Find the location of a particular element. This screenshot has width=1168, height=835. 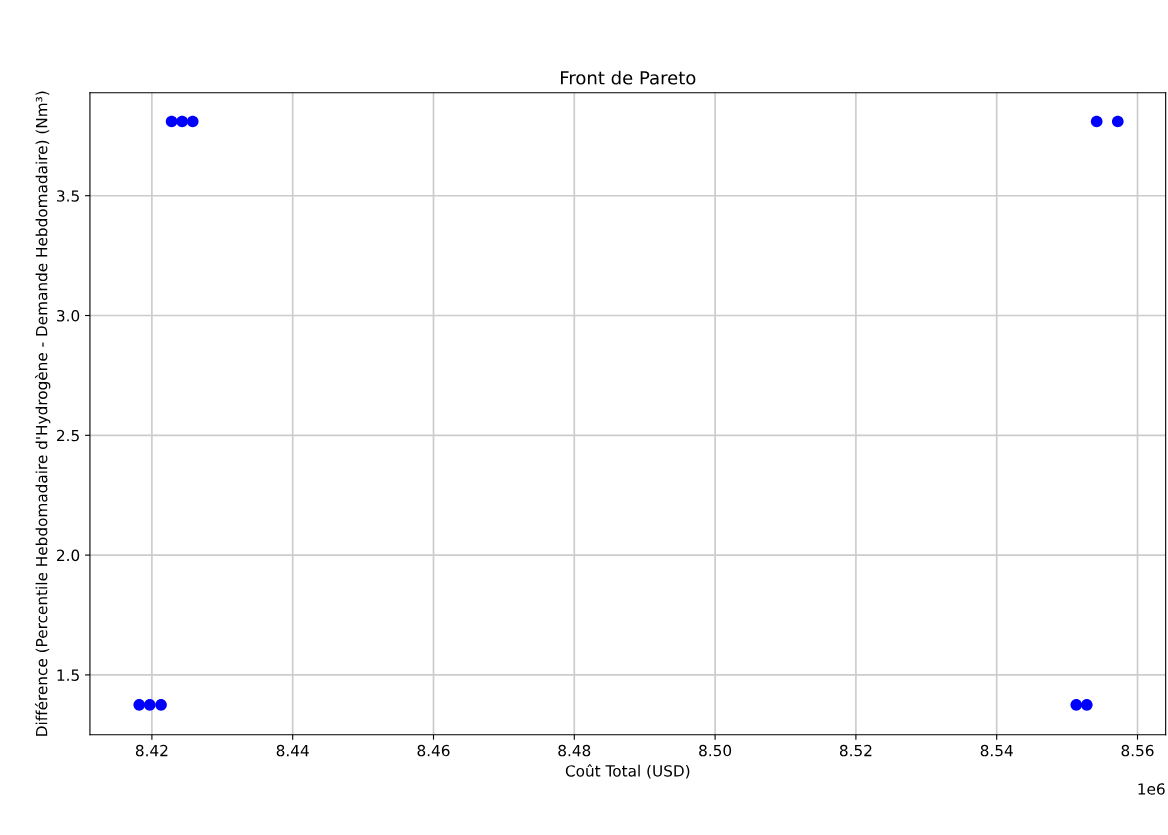

x-tick-label: 8.50 is located at coordinates (715, 750).